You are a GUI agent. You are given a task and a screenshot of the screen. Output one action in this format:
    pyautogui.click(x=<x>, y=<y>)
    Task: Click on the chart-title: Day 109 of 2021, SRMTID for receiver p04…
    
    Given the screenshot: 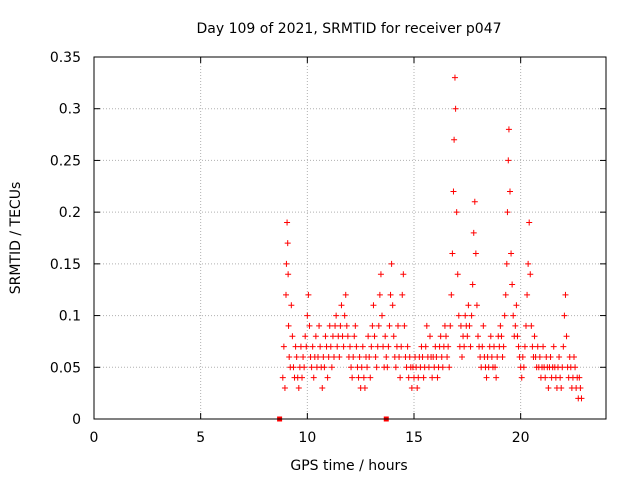 What is the action you would take?
    pyautogui.click(x=348, y=29)
    